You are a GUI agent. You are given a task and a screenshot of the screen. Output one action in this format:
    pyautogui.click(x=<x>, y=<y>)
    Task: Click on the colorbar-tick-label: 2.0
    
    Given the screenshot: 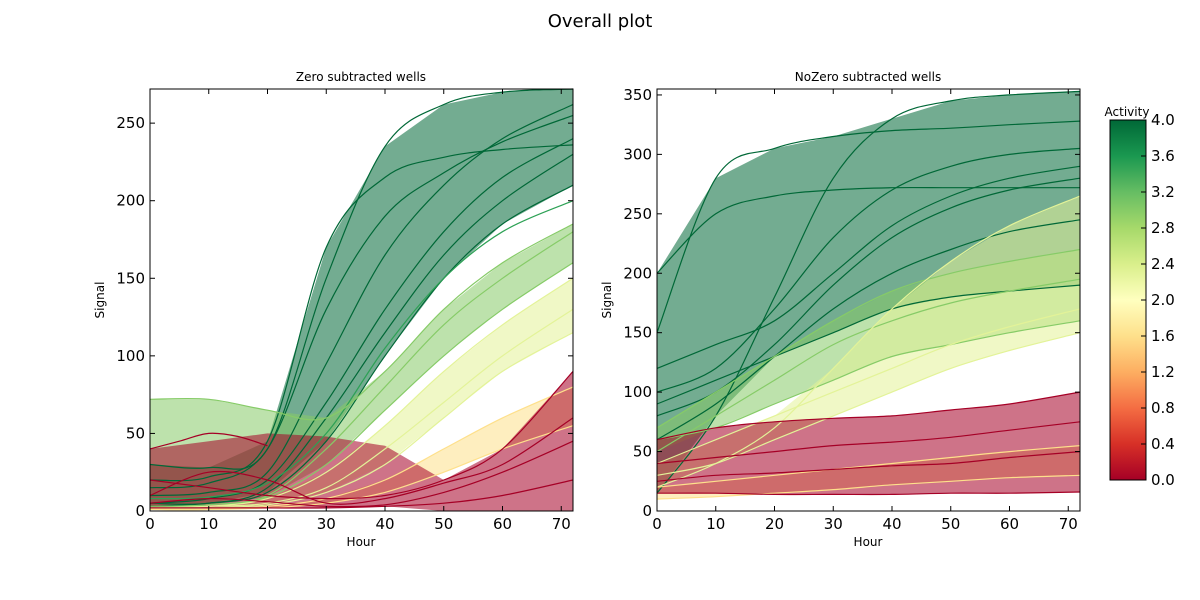 What is the action you would take?
    pyautogui.click(x=1163, y=300)
    